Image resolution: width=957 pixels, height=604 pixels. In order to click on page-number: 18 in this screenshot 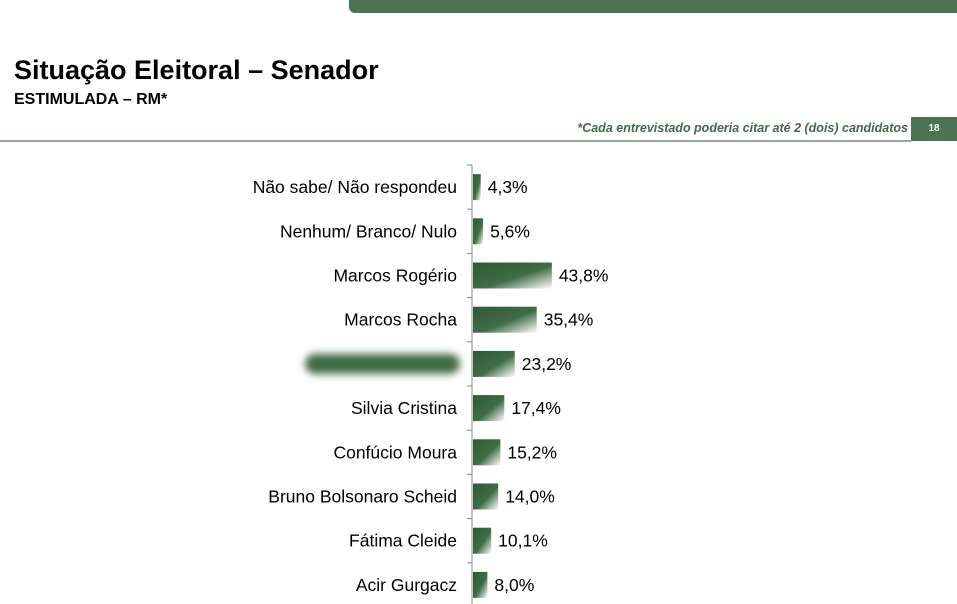, I will do `click(934, 129)`.